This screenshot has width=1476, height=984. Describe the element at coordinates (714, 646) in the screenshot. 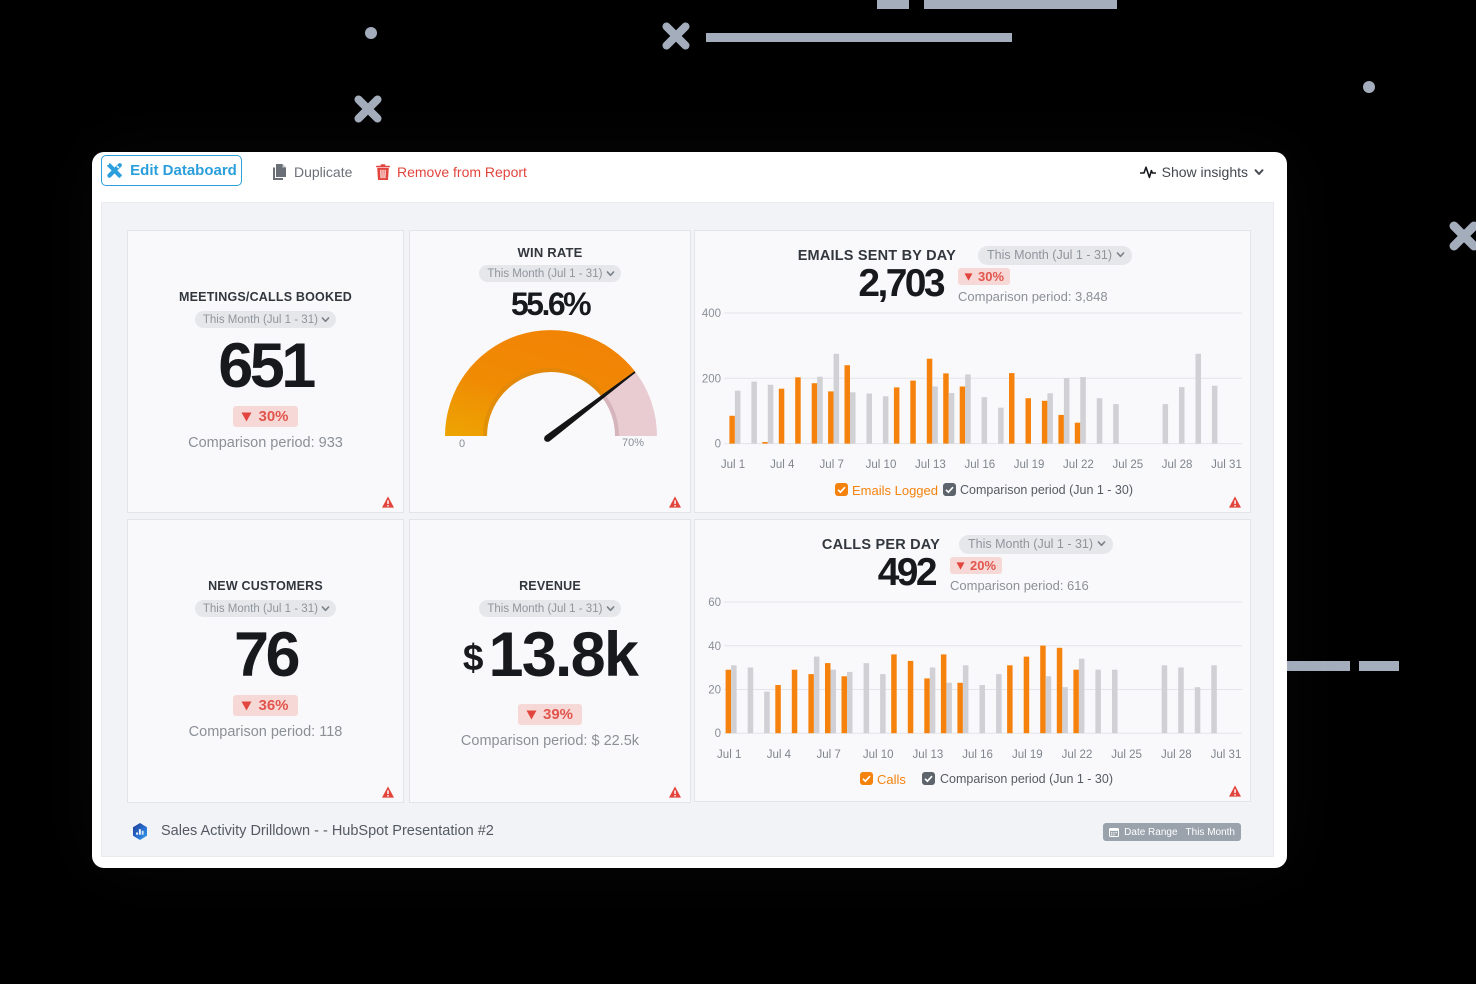

I see `svg-text: 40` at that location.